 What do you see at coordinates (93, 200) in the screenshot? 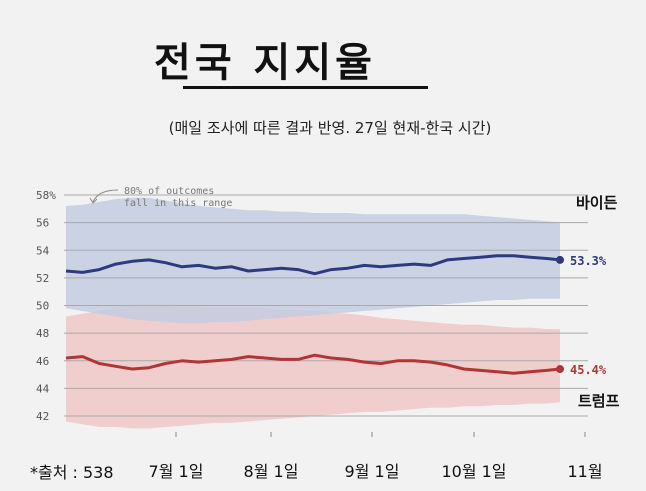
I see `annotation-arrowhead` at bounding box center [93, 200].